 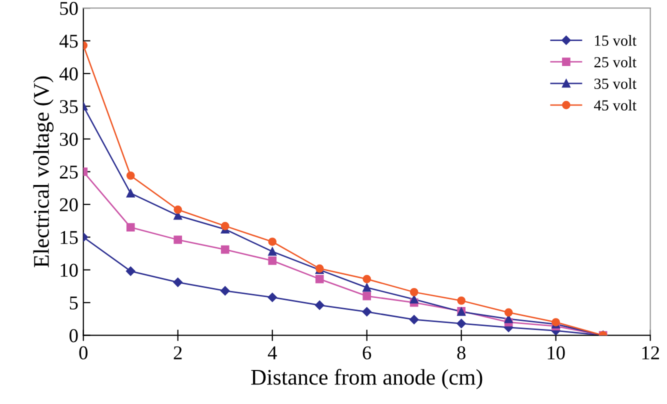 I want to click on y-tick-label: 45, so click(x=68, y=41).